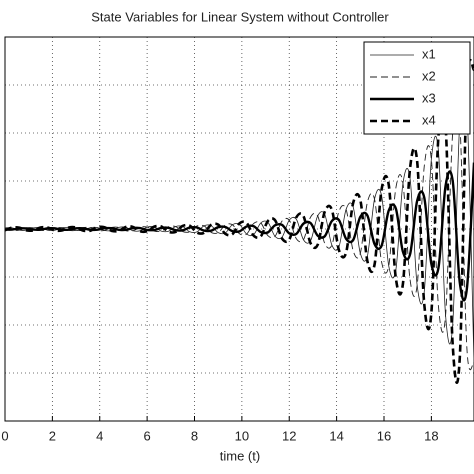  I want to click on x-tick-label: 8, so click(194, 435).